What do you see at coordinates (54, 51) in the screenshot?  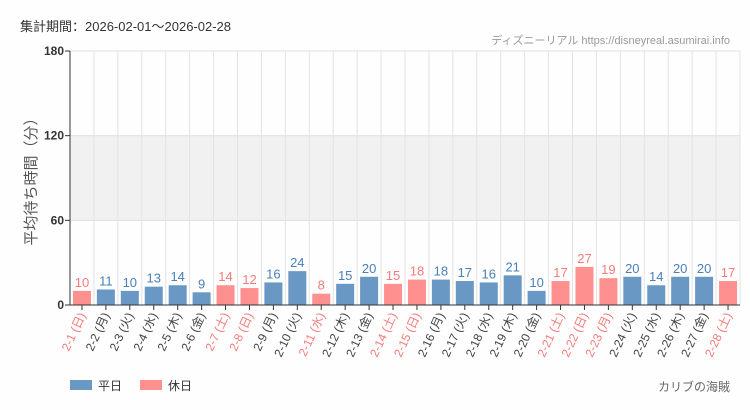 I see `y-tick-label: 180` at bounding box center [54, 51].